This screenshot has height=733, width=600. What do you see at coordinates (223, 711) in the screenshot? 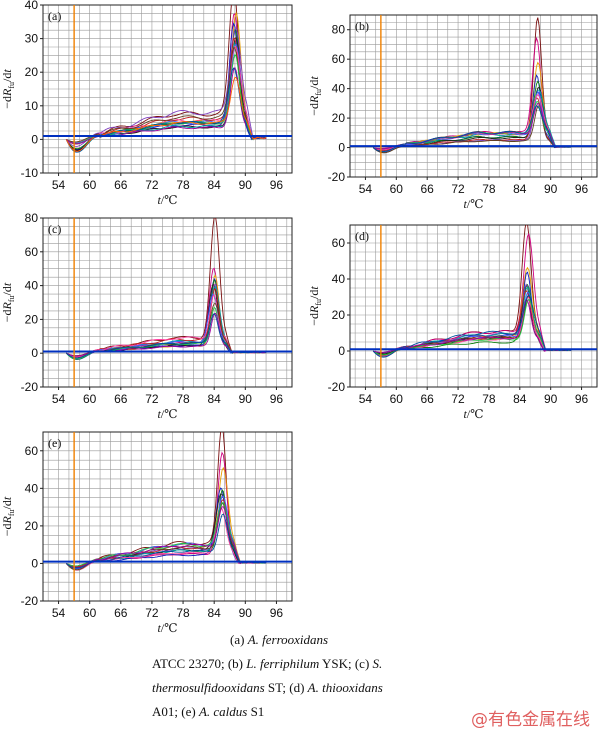
I see `caption-species-e: A. caldus` at bounding box center [223, 711].